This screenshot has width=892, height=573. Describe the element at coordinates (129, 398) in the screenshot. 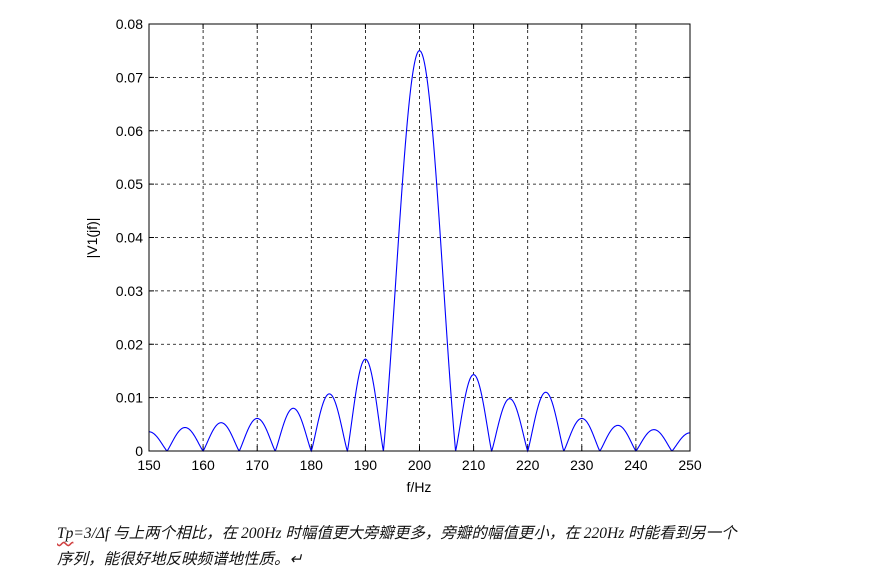

I see `y-tick-label: 0.01` at that location.